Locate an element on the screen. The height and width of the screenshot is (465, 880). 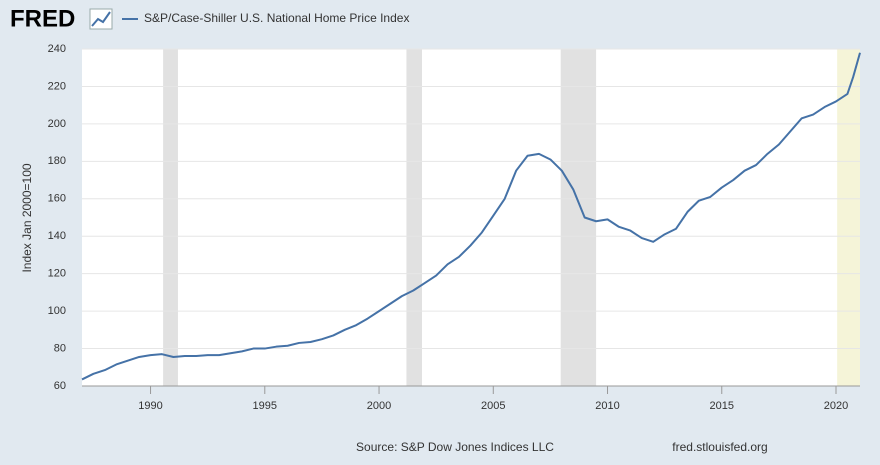
x-tick-label: 2015 is located at coordinates (722, 406).